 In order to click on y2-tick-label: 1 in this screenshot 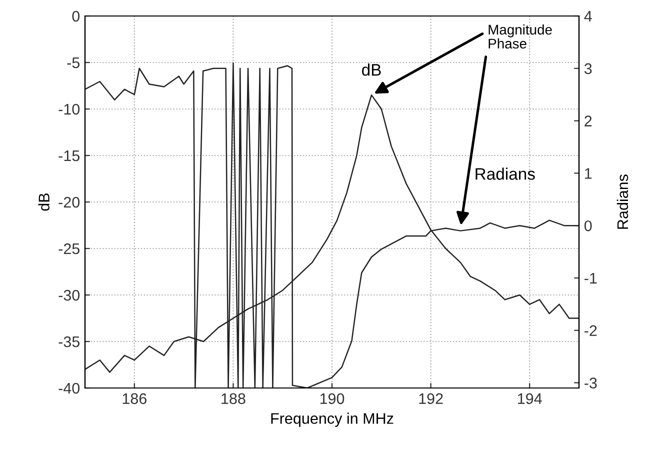, I will do `click(588, 173)`.